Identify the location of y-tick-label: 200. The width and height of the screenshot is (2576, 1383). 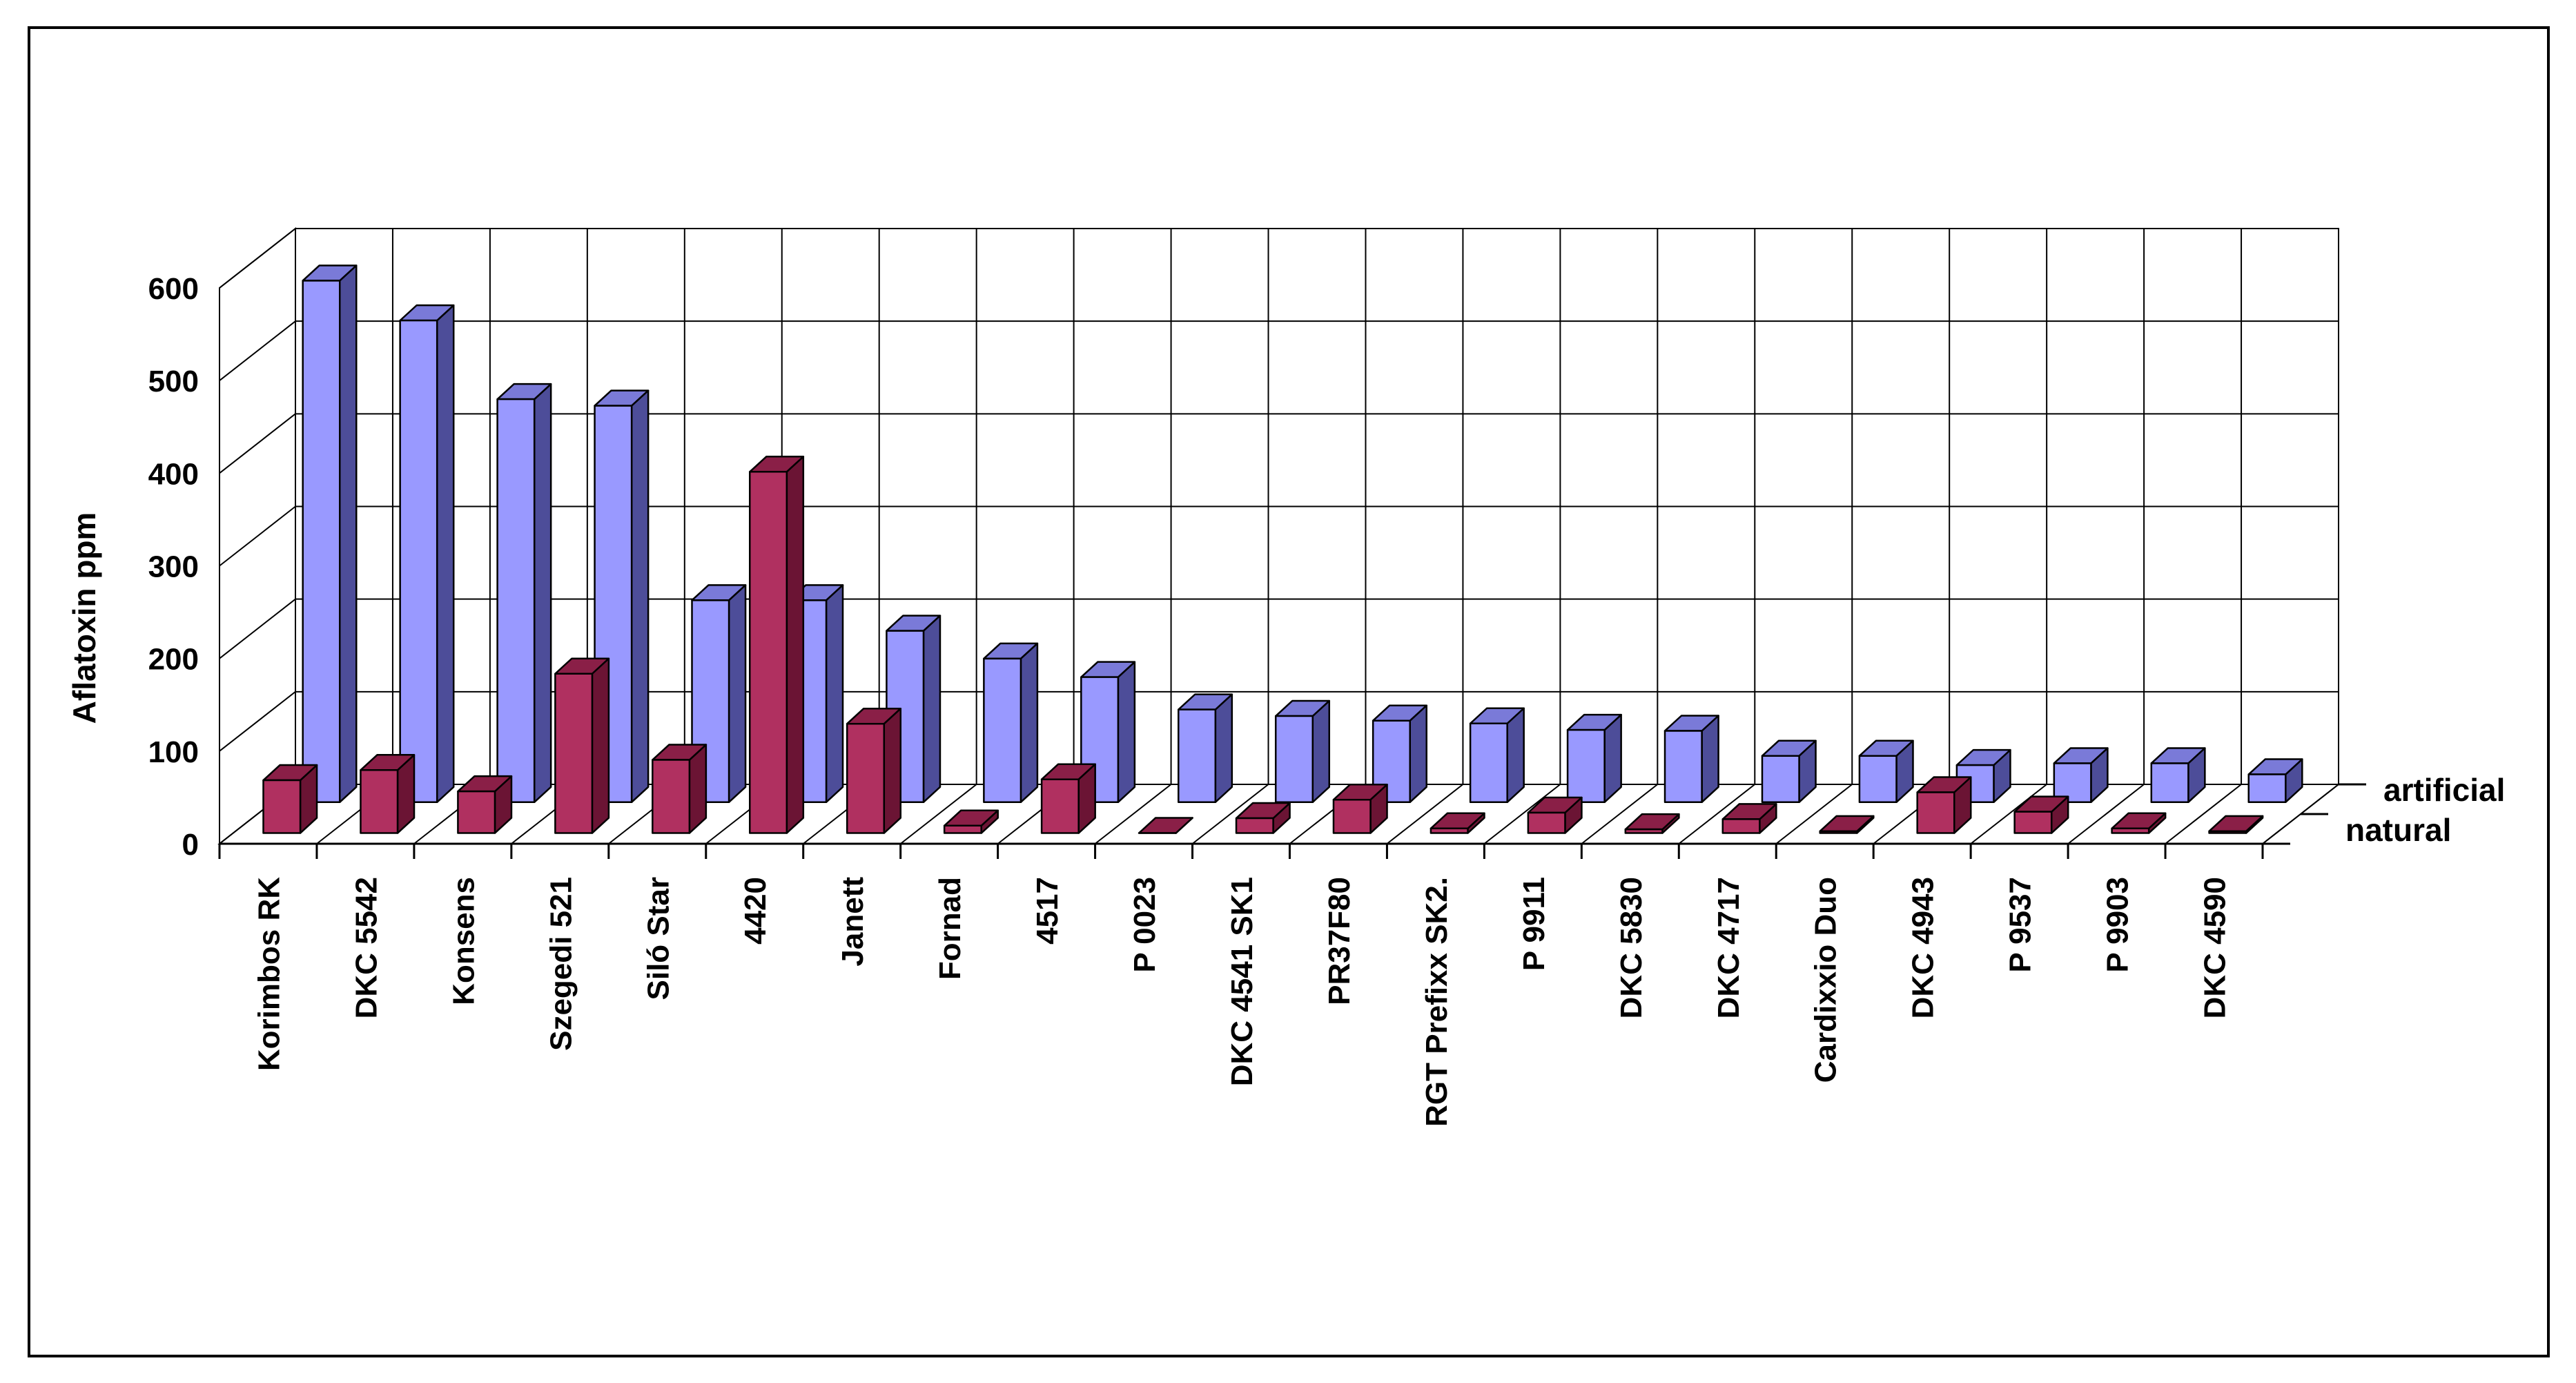
(173, 660).